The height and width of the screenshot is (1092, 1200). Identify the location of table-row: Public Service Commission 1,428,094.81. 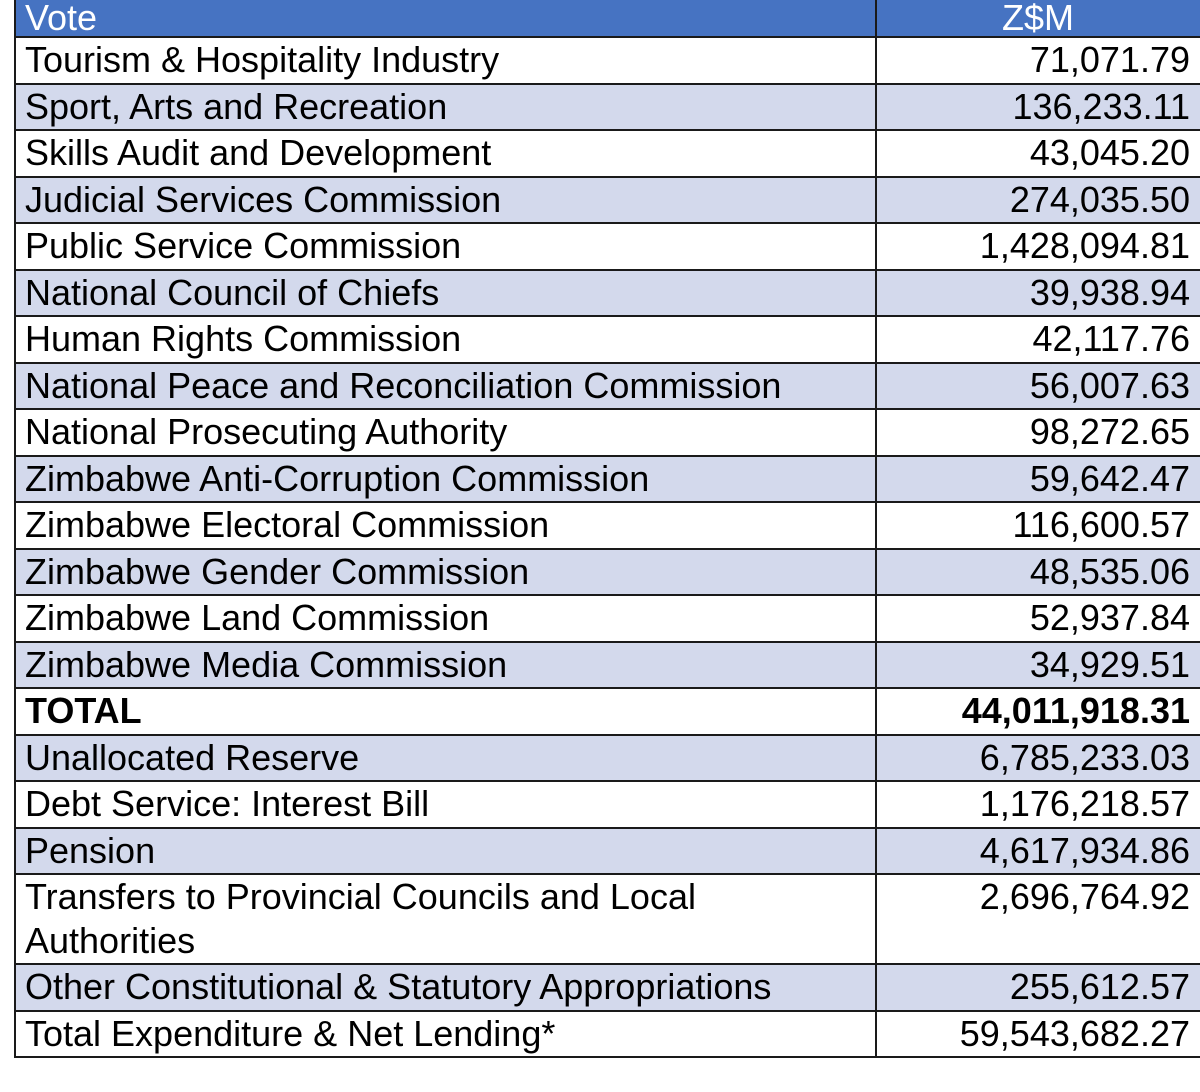
(607, 246).